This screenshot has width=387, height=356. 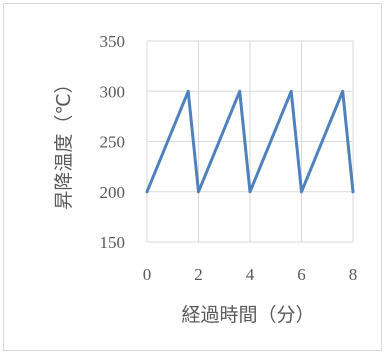 What do you see at coordinates (353, 274) in the screenshot?
I see `x-tick-label: 8` at bounding box center [353, 274].